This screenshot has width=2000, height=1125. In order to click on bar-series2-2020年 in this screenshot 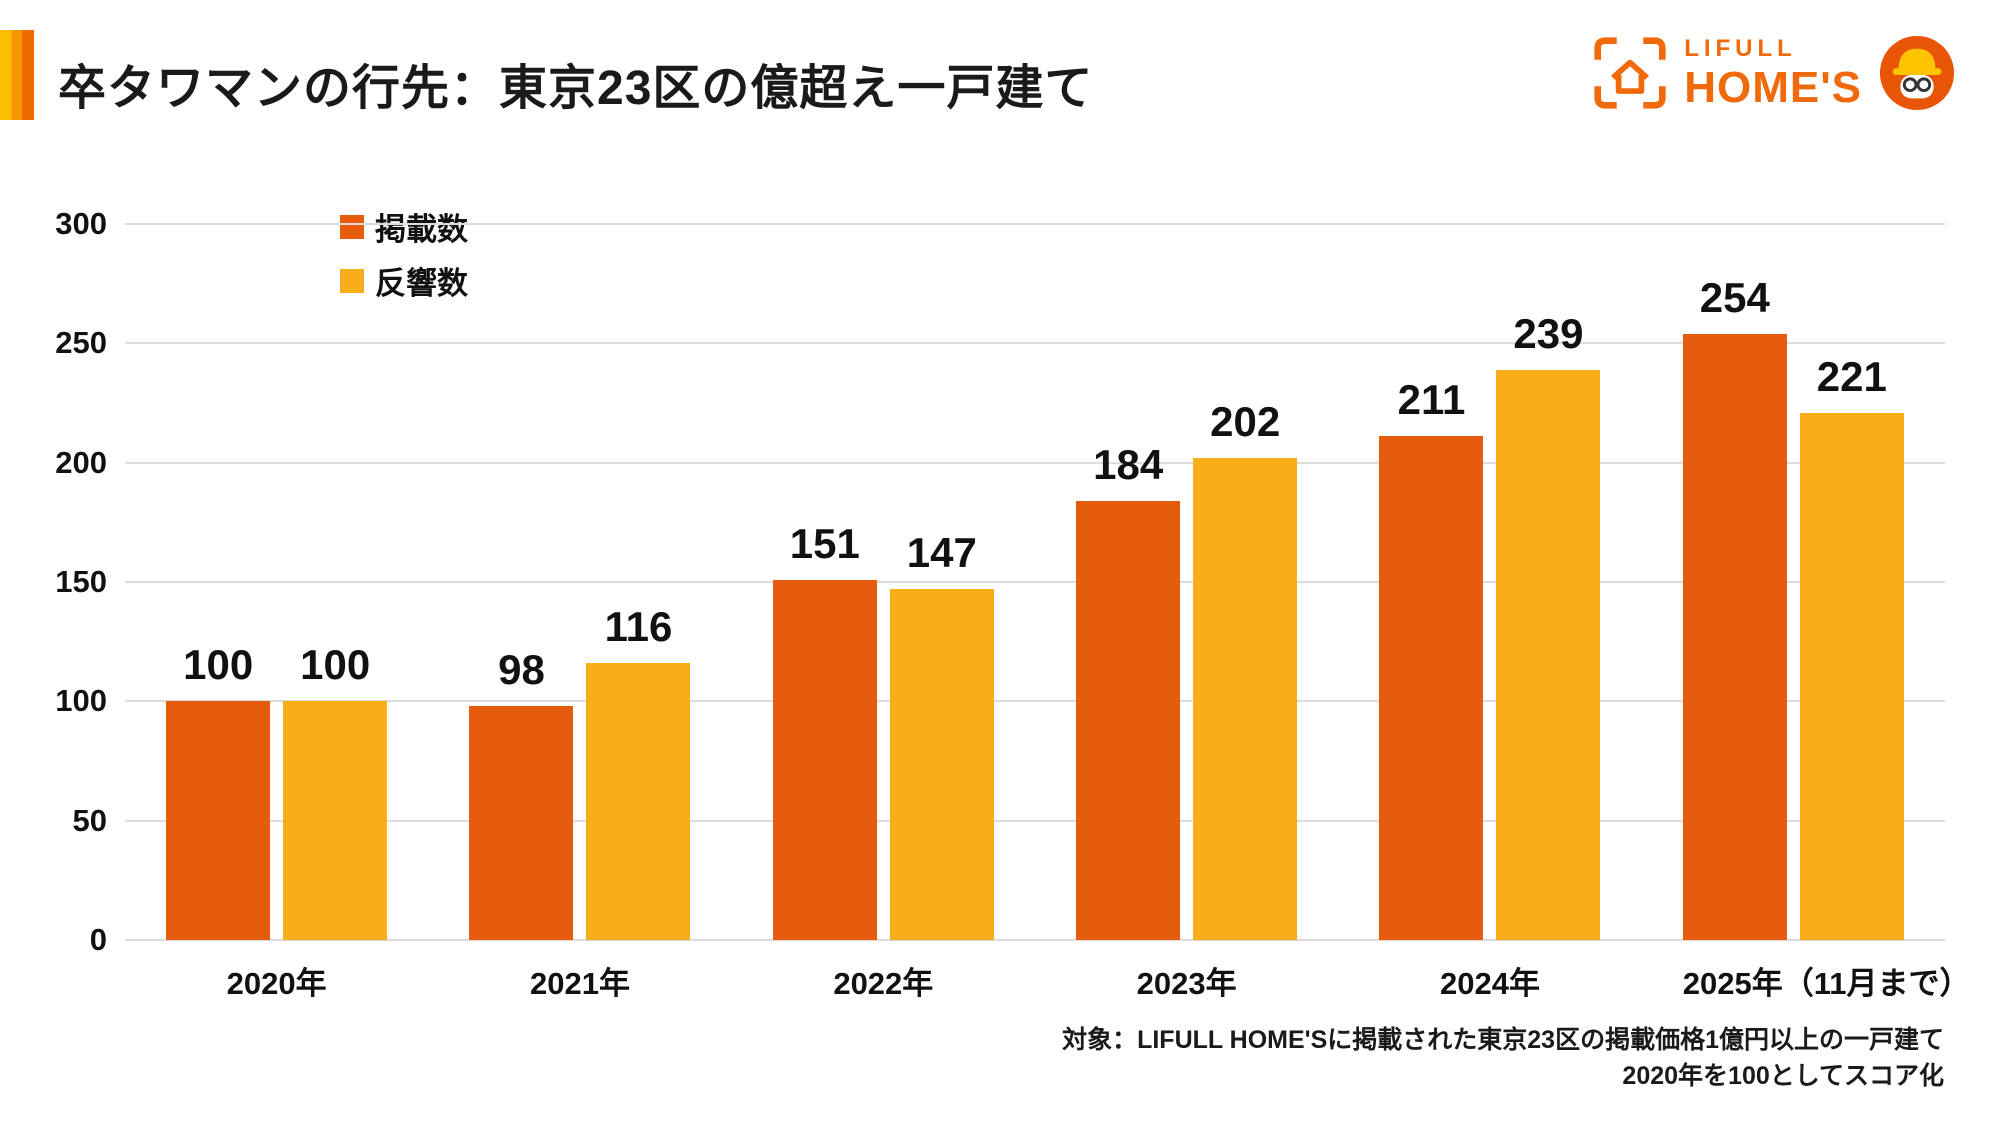, I will do `click(335, 820)`.